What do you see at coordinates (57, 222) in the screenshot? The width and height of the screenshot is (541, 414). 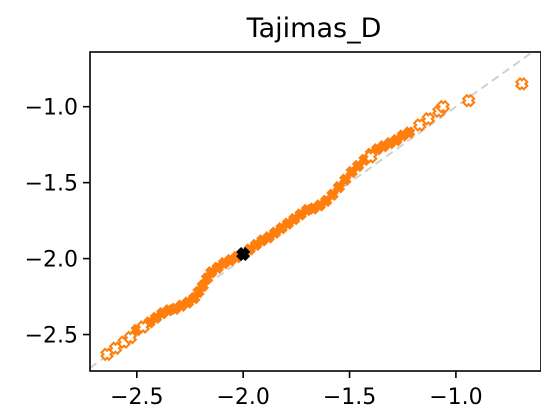 I see `y-axis: −1.0 −1.5 −2.0 −2.5` at bounding box center [57, 222].